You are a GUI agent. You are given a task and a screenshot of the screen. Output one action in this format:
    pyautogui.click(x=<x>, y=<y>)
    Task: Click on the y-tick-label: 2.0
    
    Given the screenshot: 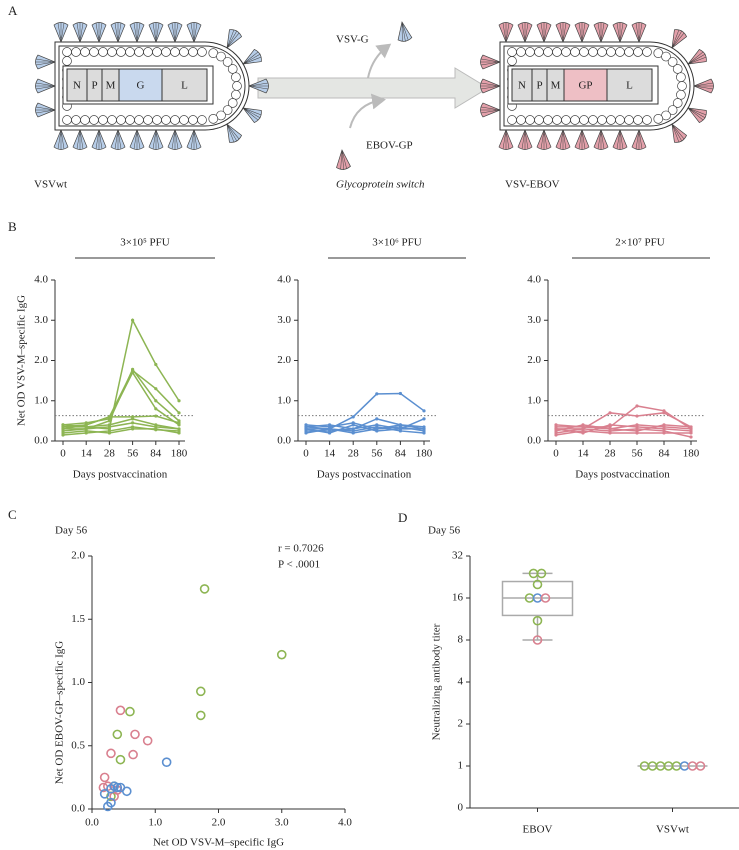 What is the action you would take?
    pyautogui.click(x=41, y=360)
    